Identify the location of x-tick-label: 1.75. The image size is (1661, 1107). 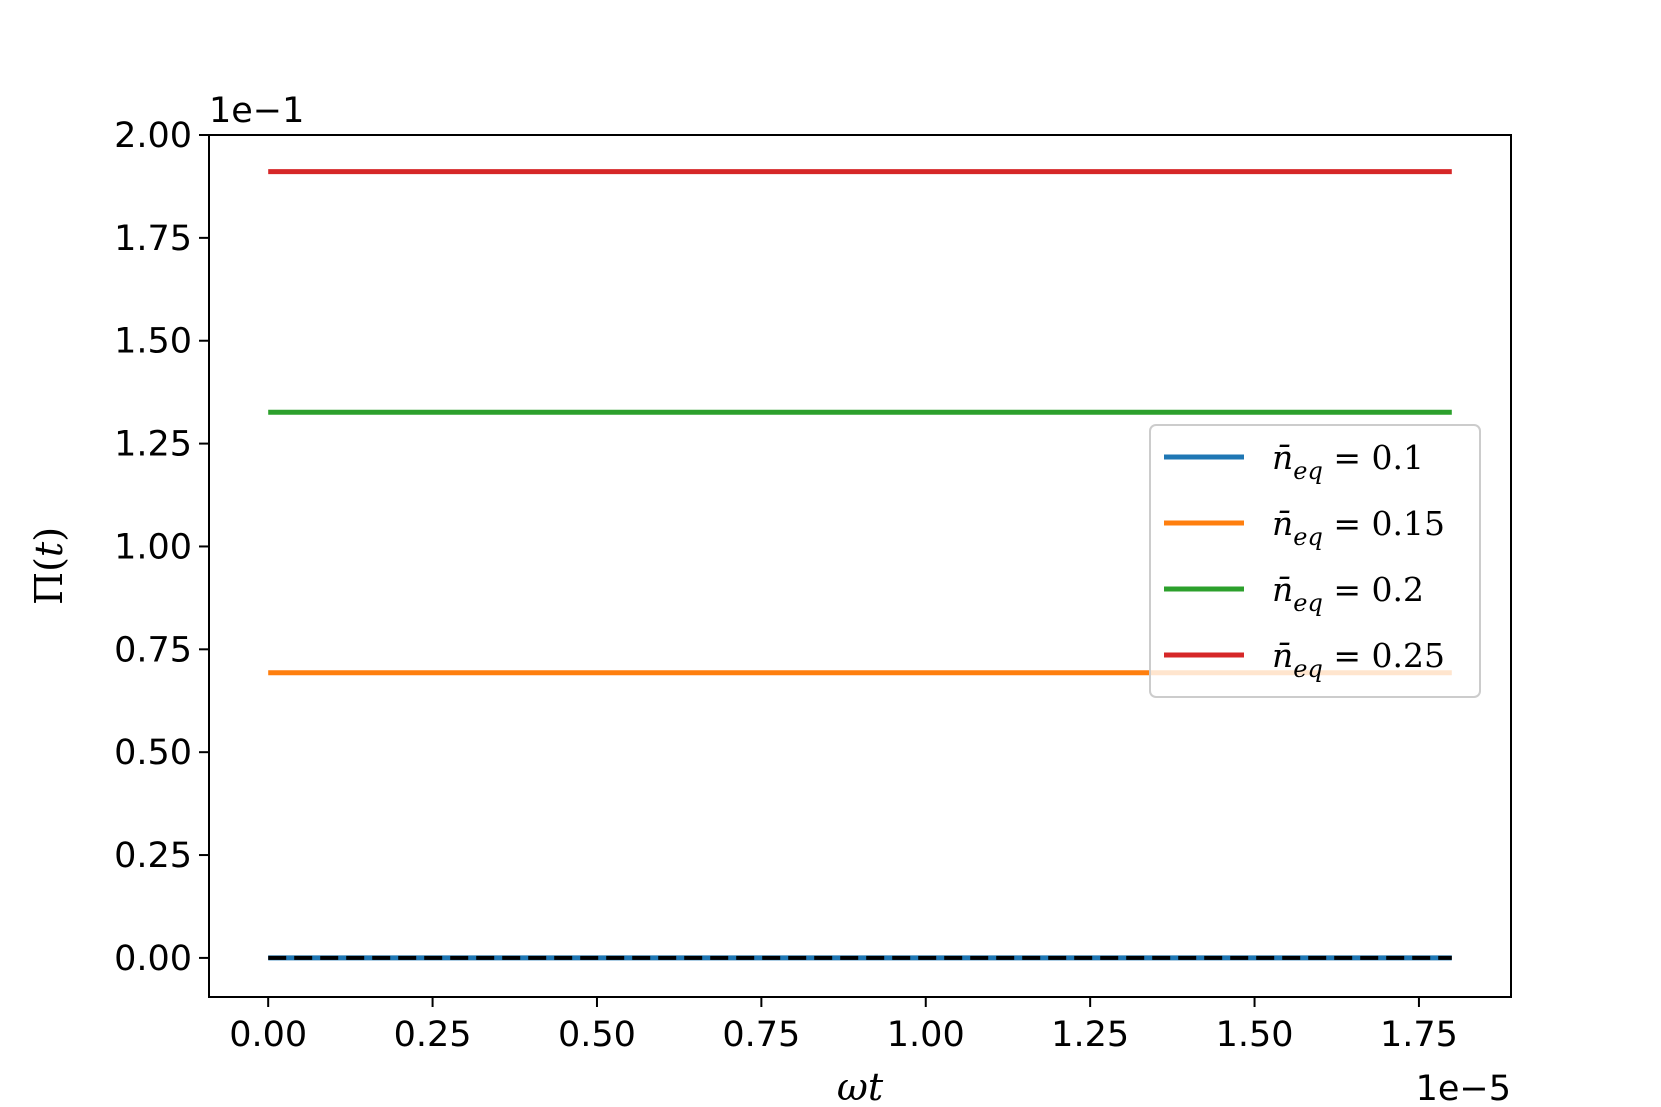
(1419, 1035).